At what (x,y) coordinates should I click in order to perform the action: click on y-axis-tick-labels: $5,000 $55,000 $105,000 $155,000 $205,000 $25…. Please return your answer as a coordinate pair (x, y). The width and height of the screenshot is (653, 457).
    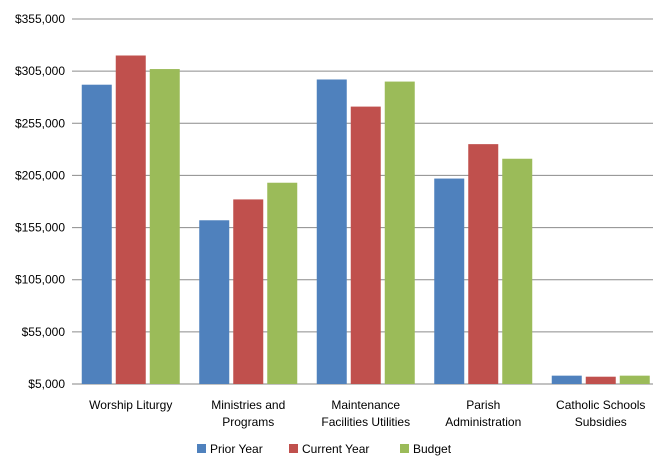
    Looking at the image, I should click on (40, 201).